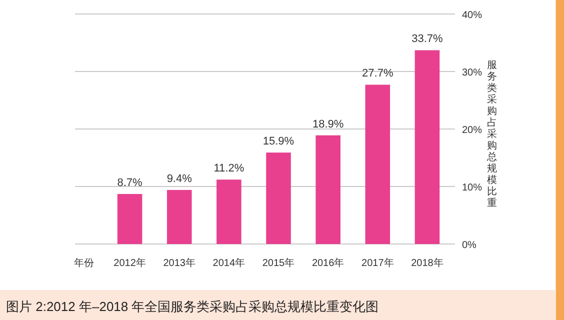 Image resolution: width=564 pixels, height=320 pixels. Describe the element at coordinates (278, 263) in the screenshot. I see `x-tick-label: 2015年` at that location.